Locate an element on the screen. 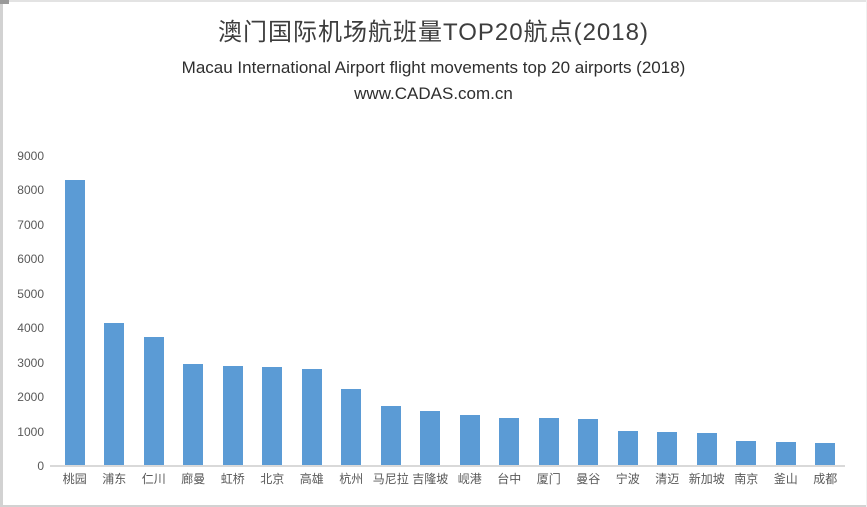 The image size is (867, 507). x-tick-14: 曼谷 is located at coordinates (588, 479).